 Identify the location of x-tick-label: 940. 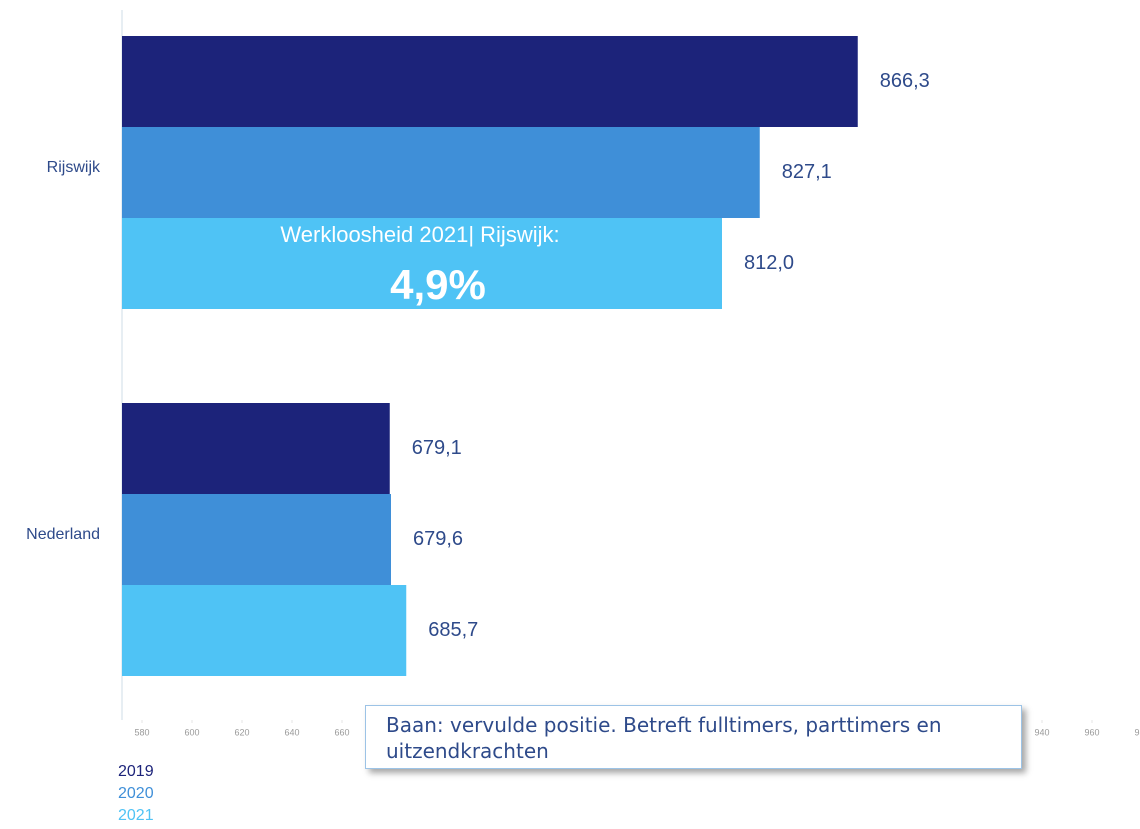
(1041, 732).